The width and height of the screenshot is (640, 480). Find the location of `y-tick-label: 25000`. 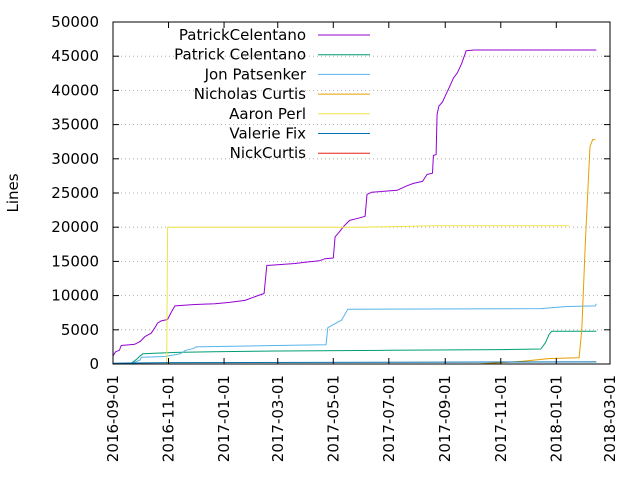

y-tick-label: 25000 is located at coordinates (75, 193).